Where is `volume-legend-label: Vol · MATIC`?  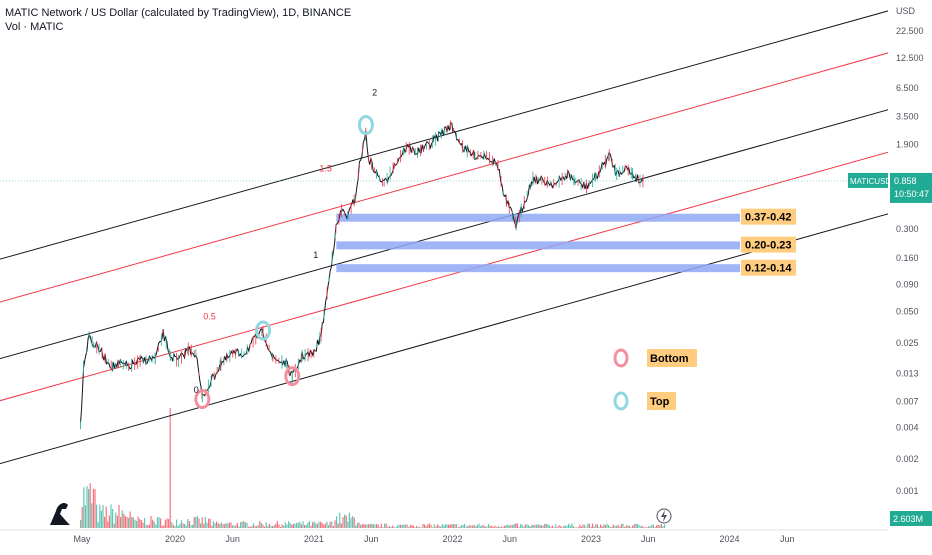 volume-legend-label: Vol · MATIC is located at coordinates (34, 27).